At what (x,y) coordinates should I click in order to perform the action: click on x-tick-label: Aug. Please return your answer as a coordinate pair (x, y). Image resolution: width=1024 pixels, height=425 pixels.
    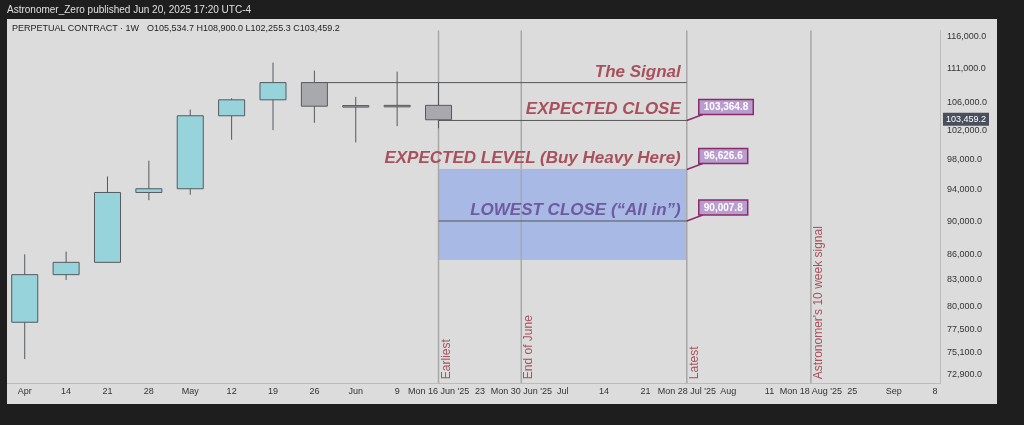
    Looking at the image, I should click on (728, 391).